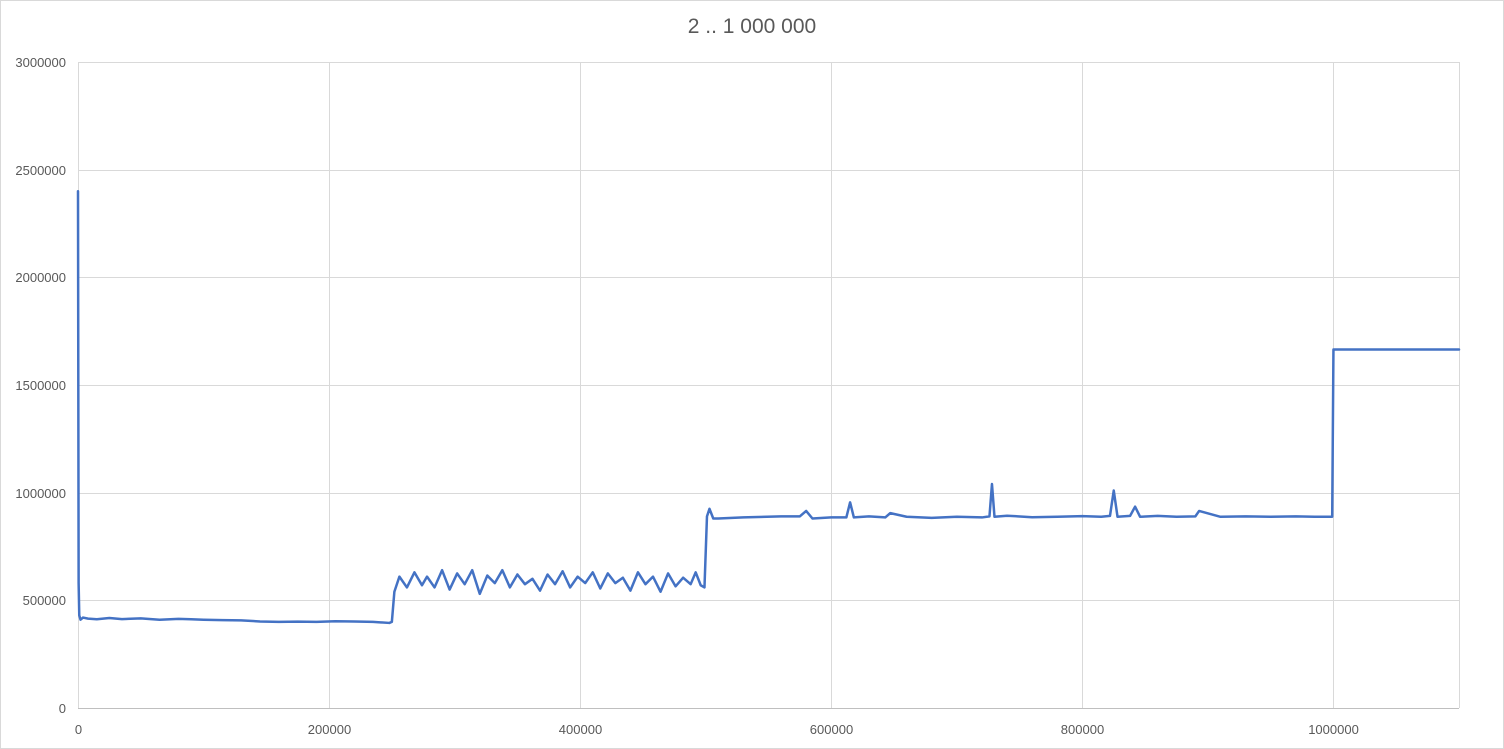 Image resolution: width=1504 pixels, height=749 pixels. Describe the element at coordinates (40, 170) in the screenshot. I see `y-tick-label: 2500000` at that location.